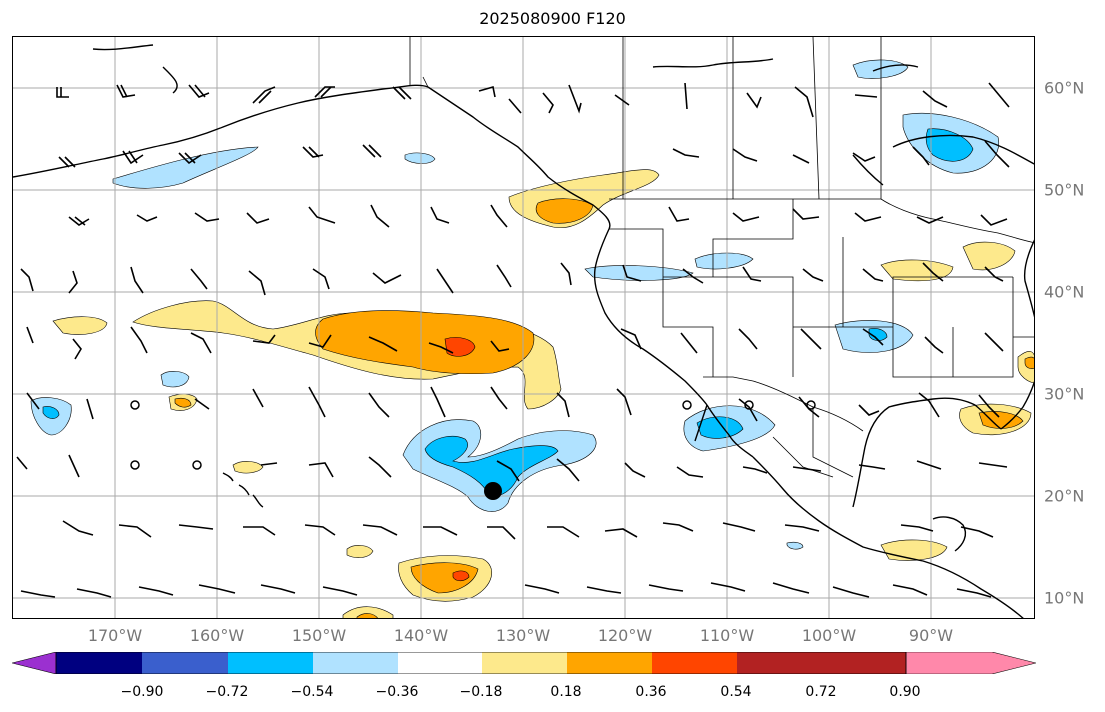 This screenshot has height=712, width=1105. What do you see at coordinates (80, 325) in the screenshot?
I see `yellow-region-west-small` at bounding box center [80, 325].